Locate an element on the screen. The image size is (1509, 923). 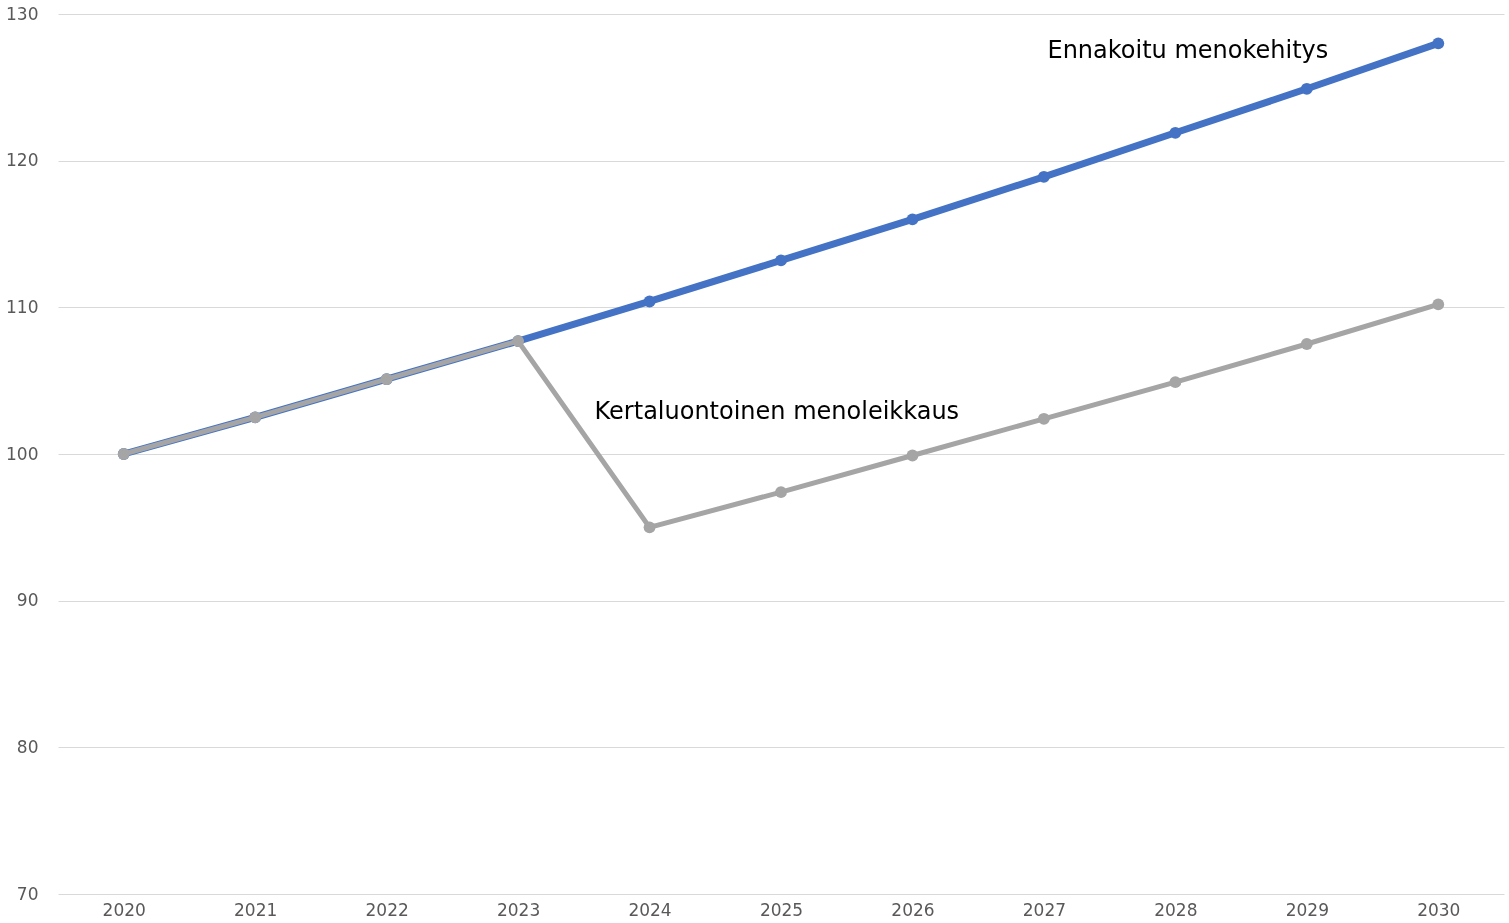
y-tick-label: 130 is located at coordinates (22, 13).